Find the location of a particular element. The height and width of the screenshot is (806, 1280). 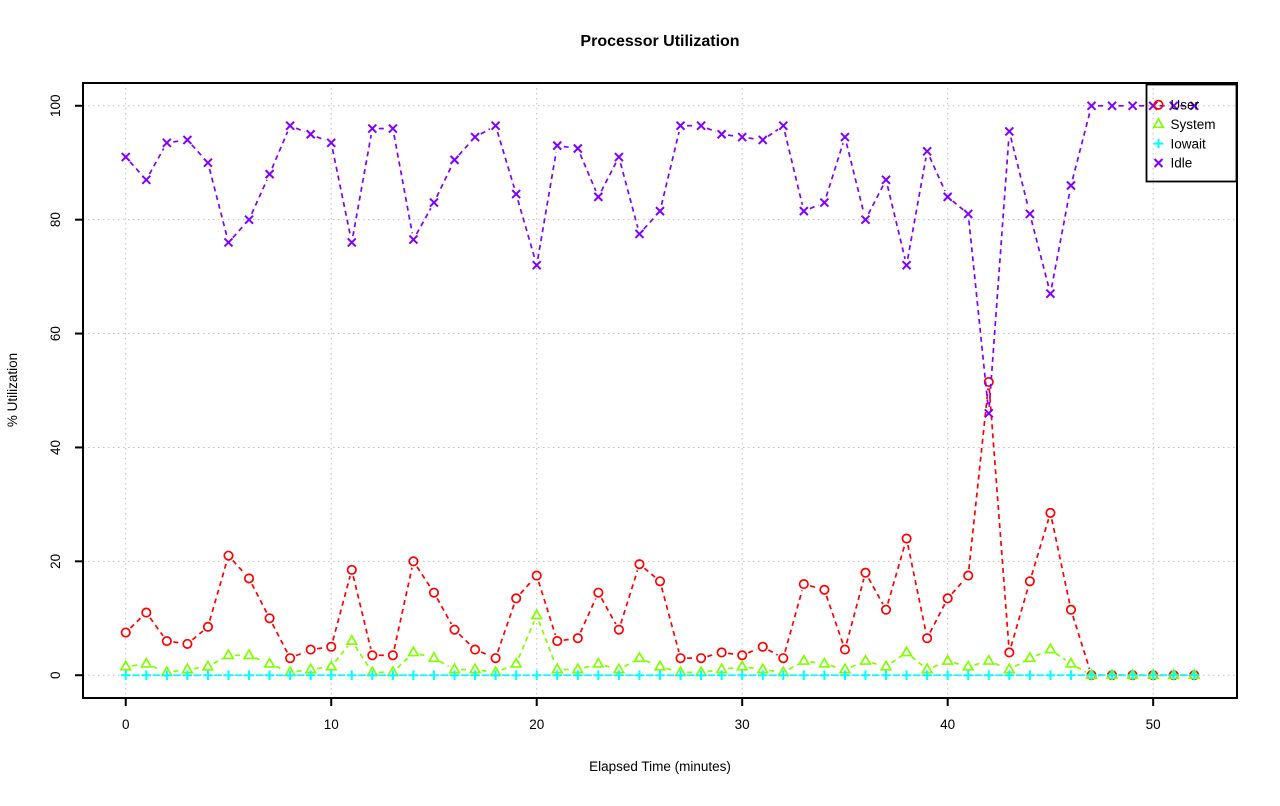

y-axis-label: % Utilization is located at coordinates (12, 390).